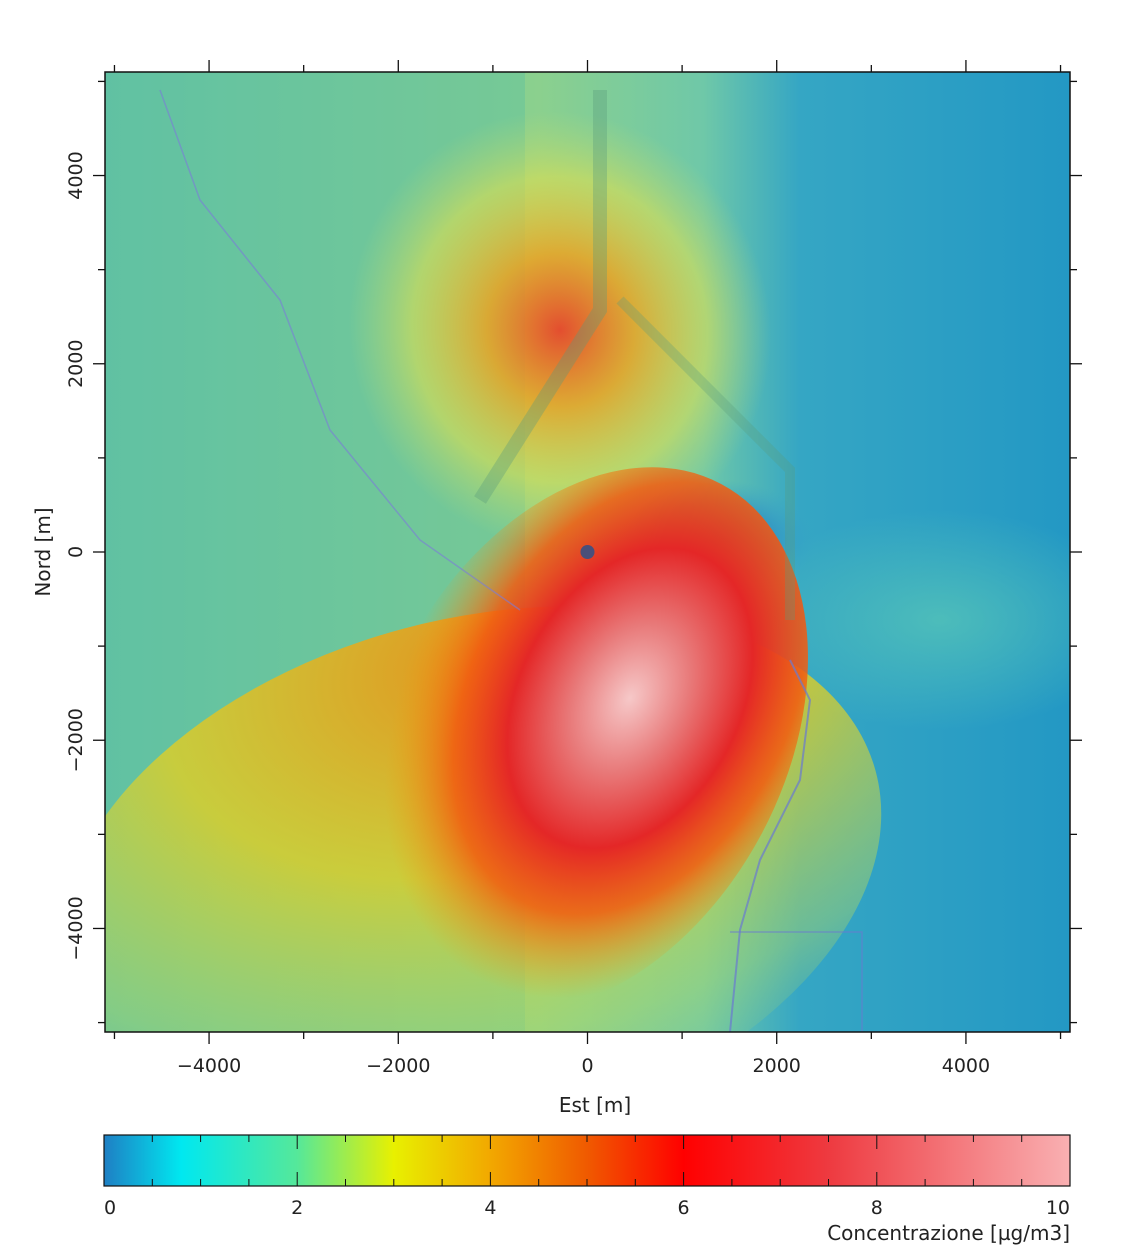  Describe the element at coordinates (540, 297) in the screenshot. I see `canal-line` at that location.